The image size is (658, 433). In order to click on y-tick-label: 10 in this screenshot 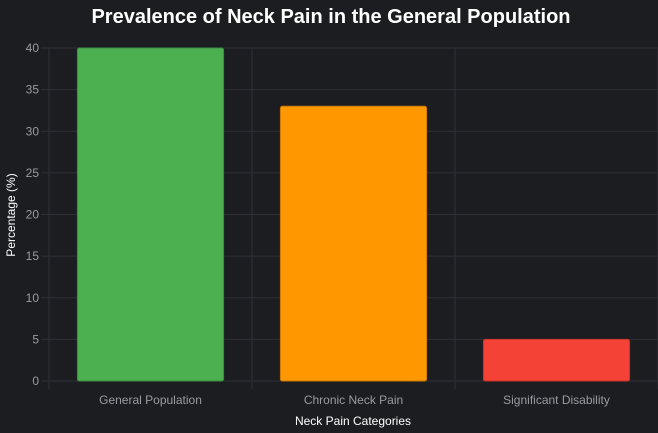, I will do `click(33, 298)`.